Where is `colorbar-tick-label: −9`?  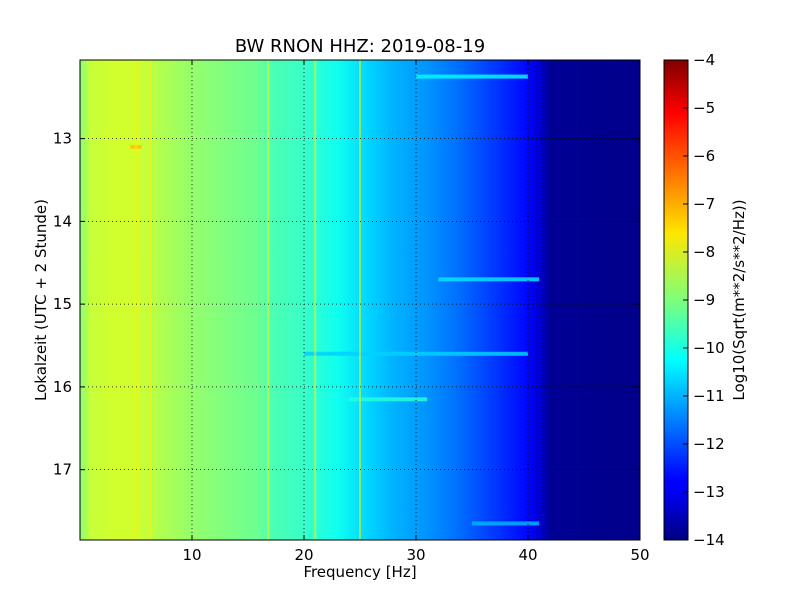 colorbar-tick-label: −9 is located at coordinates (704, 300).